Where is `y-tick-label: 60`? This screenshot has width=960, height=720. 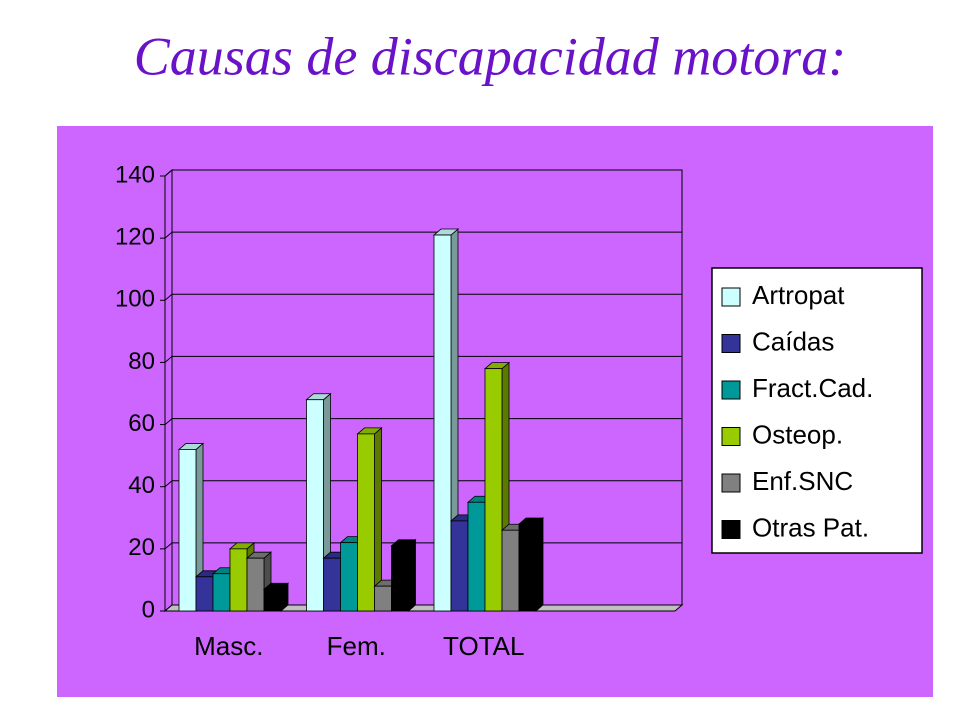
y-tick-label: 60 is located at coordinates (141, 423).